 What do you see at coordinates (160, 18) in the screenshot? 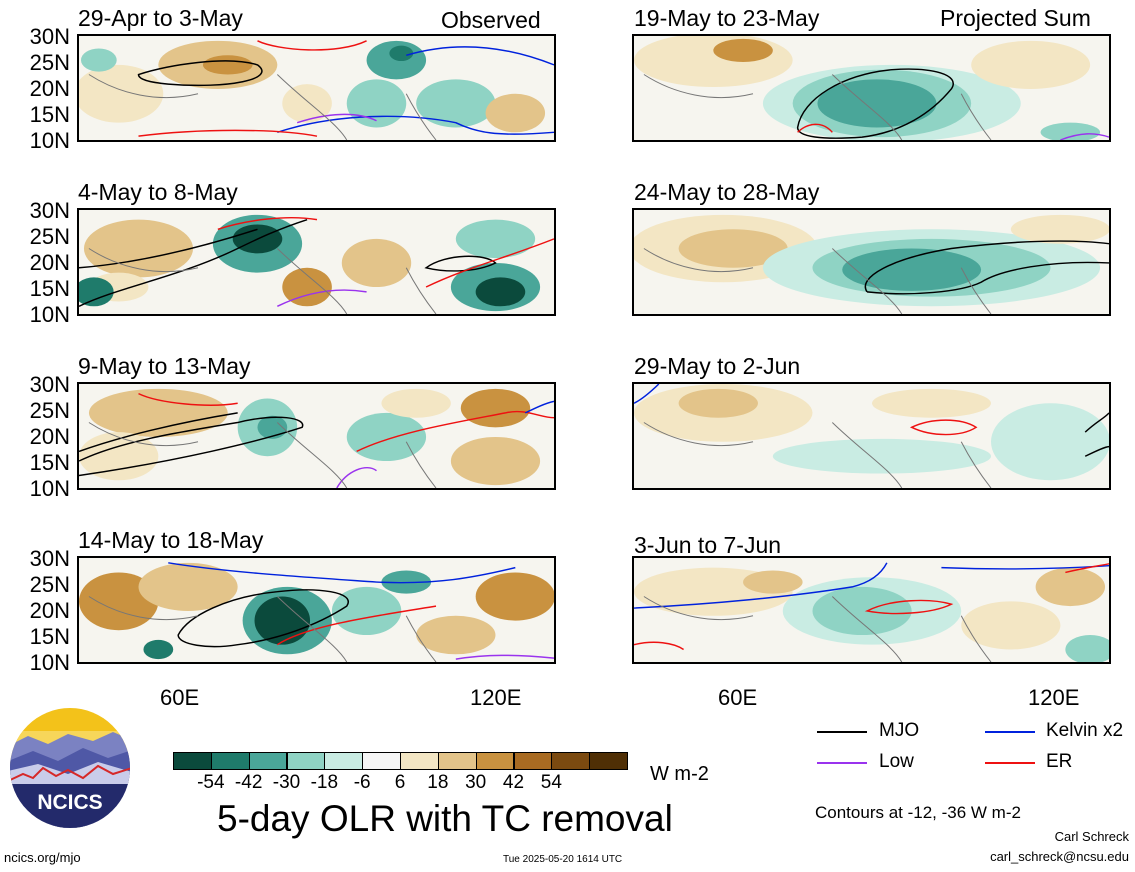
I see `panel-title: 29-Apr to 3-May` at bounding box center [160, 18].